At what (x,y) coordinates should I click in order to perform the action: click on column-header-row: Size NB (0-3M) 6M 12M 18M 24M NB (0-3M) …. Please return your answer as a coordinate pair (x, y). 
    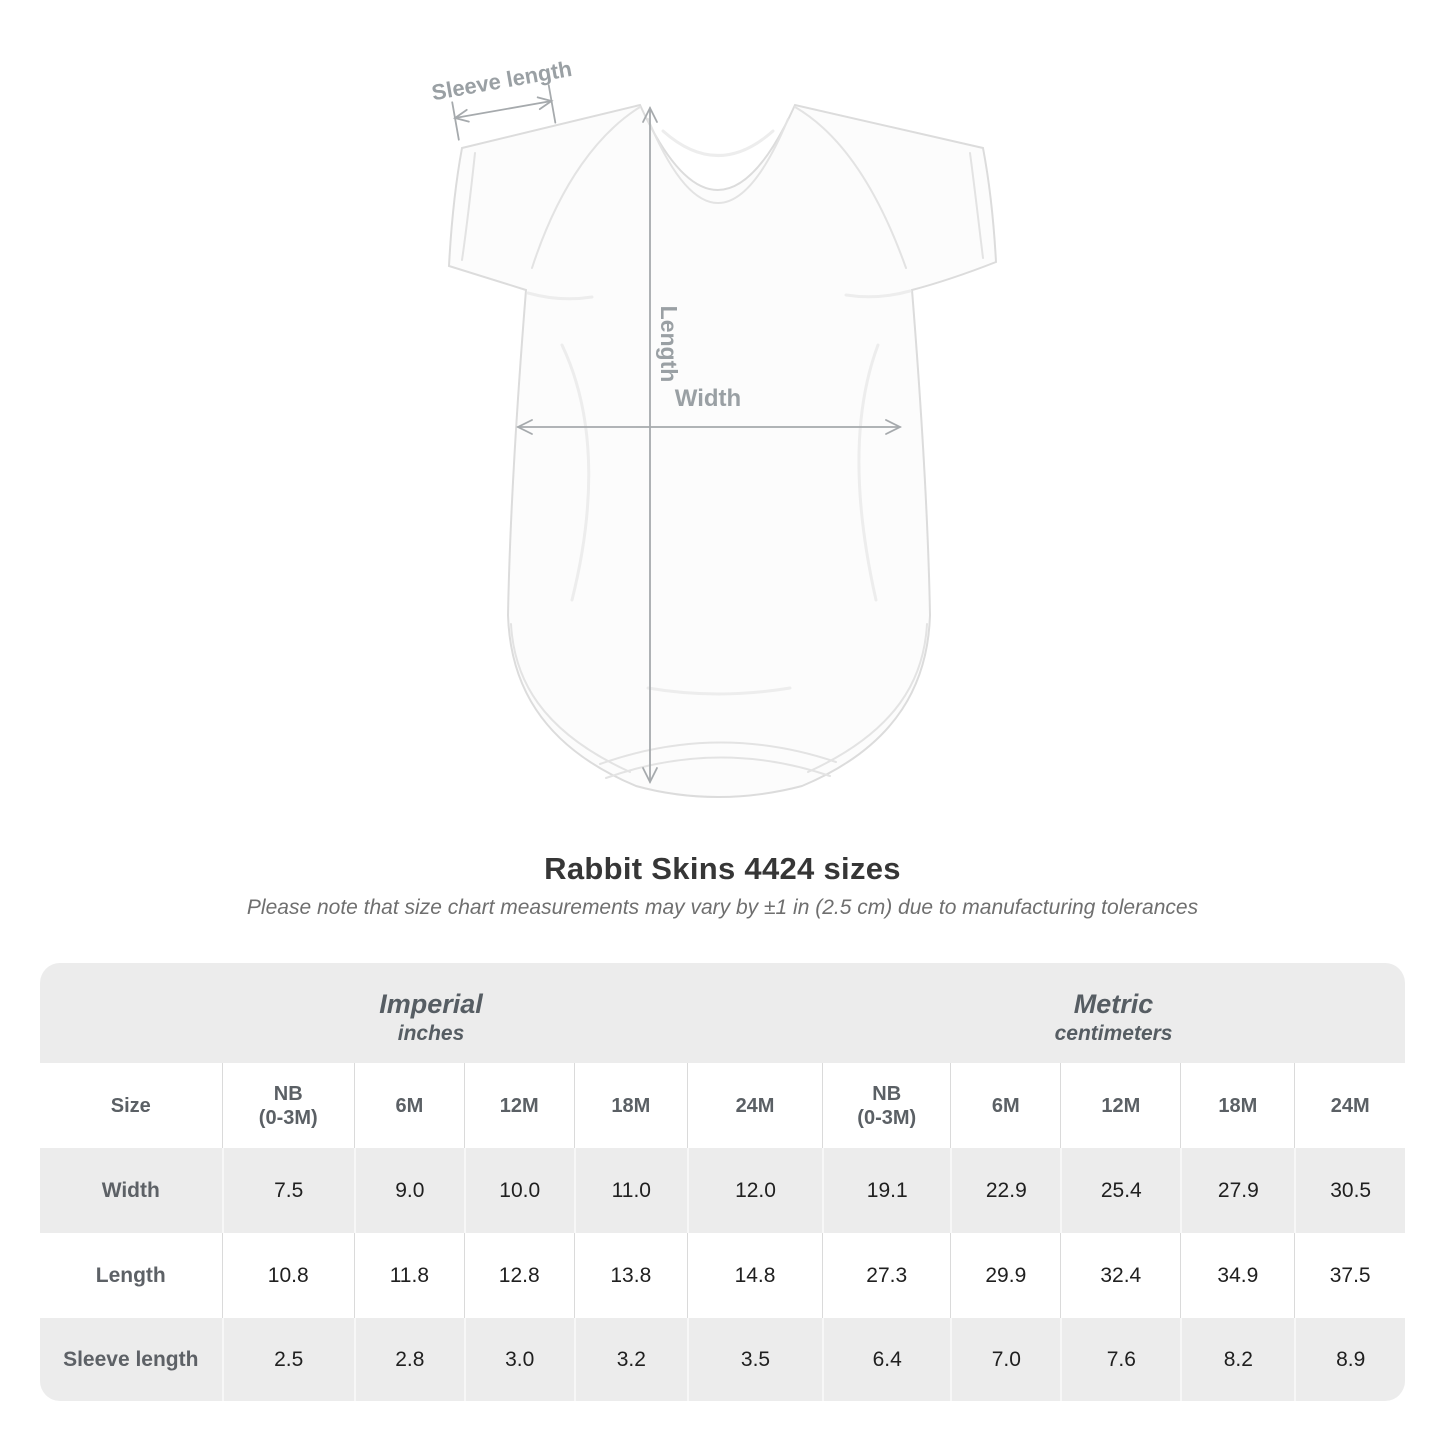
    Looking at the image, I should click on (722, 1105).